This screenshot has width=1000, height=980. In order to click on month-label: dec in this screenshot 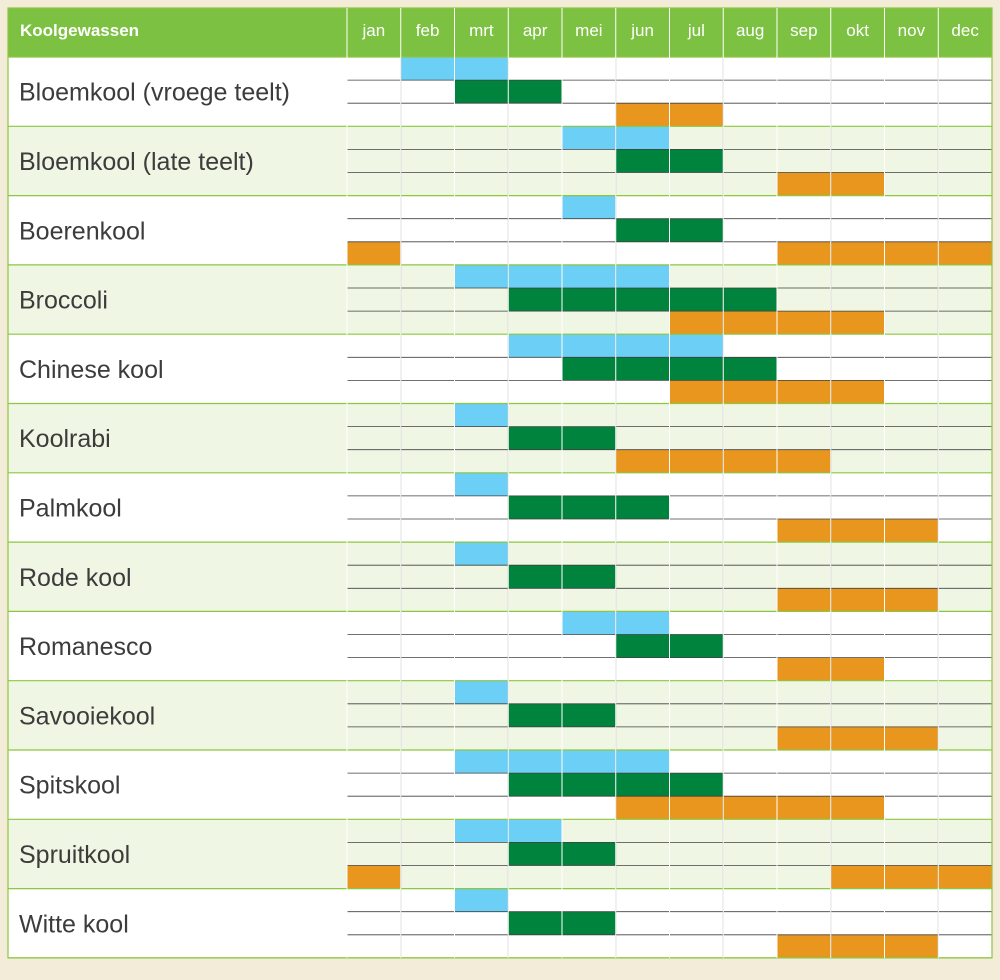, I will do `click(965, 30)`.